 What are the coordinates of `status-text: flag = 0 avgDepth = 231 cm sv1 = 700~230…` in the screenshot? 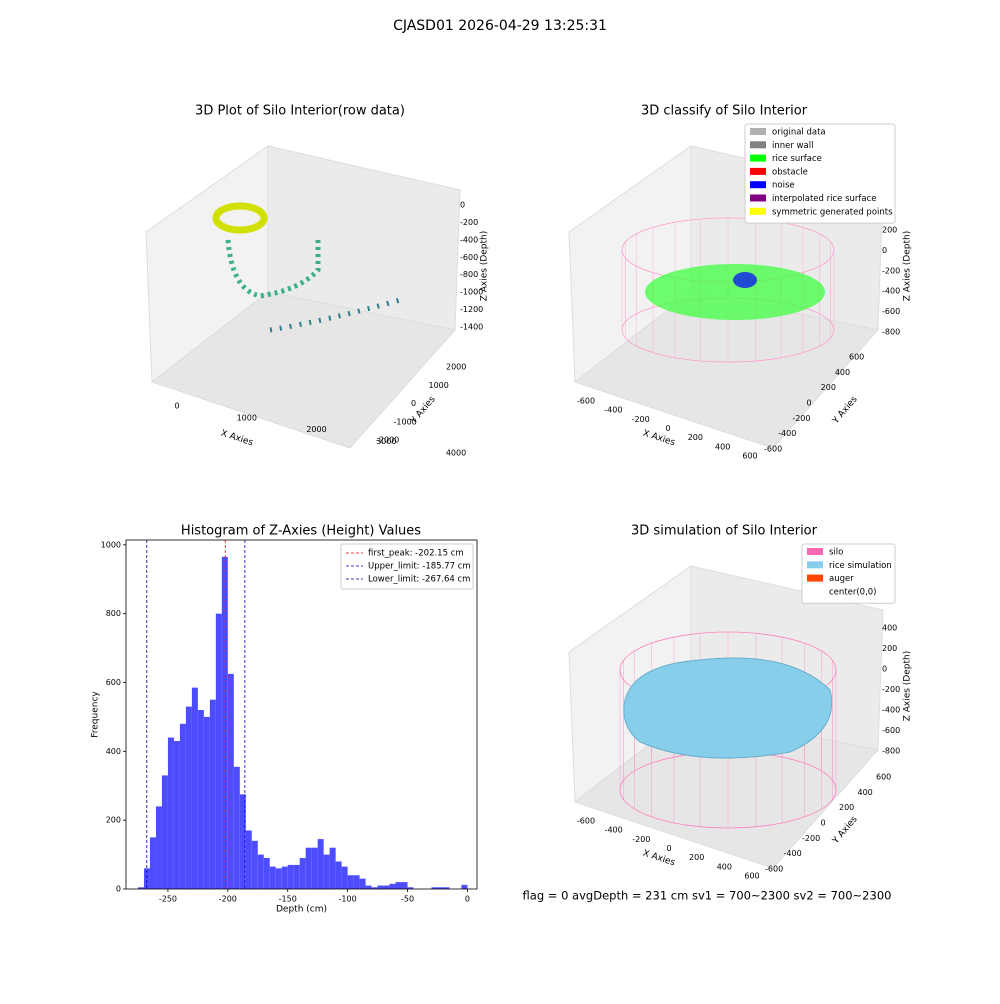 It's located at (707, 896).